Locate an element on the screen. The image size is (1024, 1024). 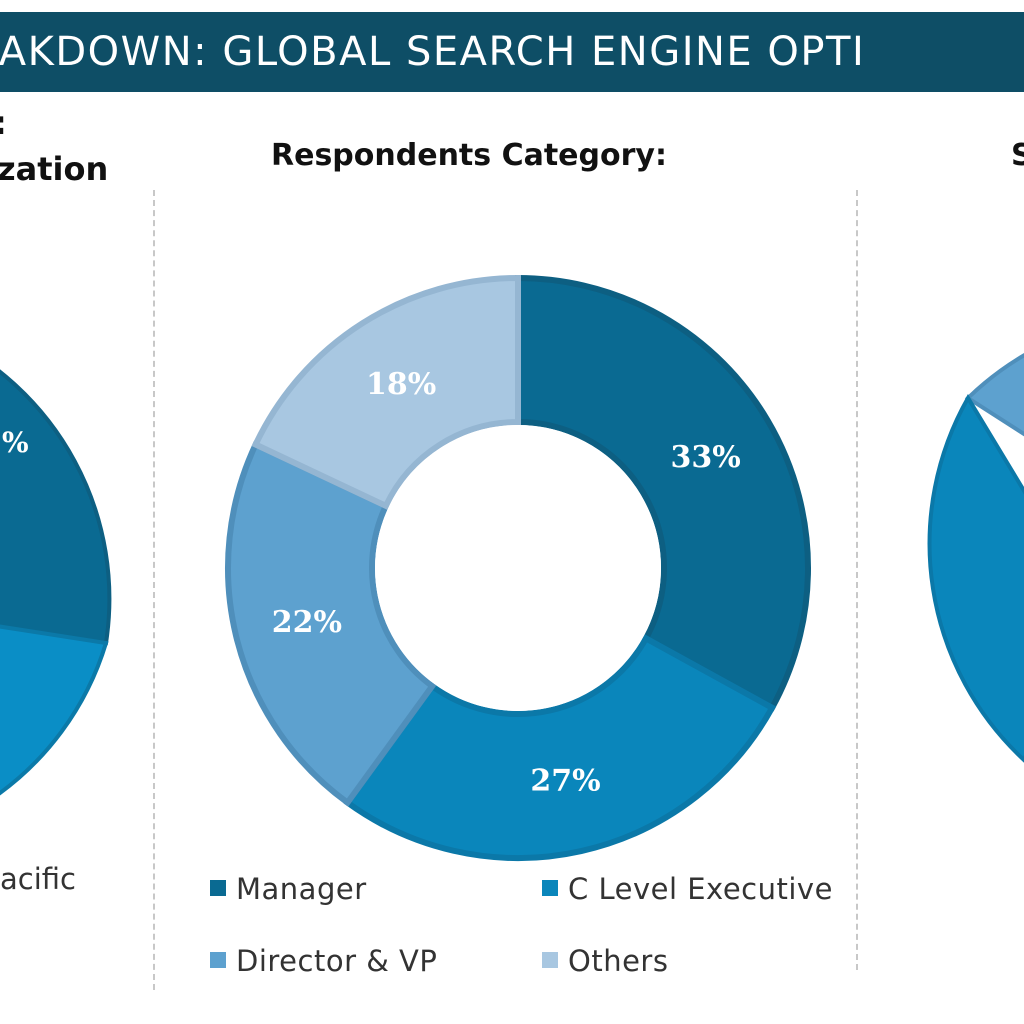
legend-label: Manager is located at coordinates (301, 889).